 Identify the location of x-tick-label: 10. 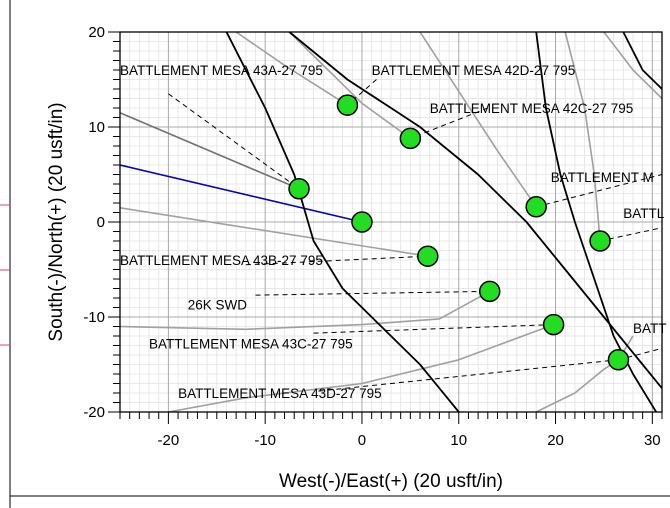
(458, 440).